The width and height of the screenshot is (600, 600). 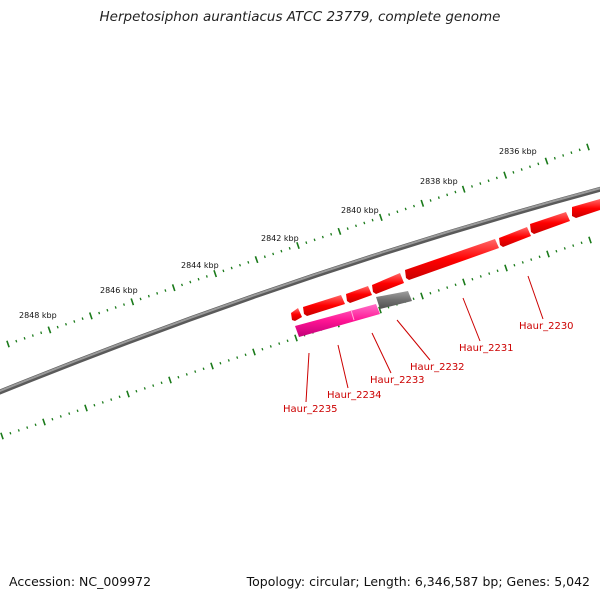 I want to click on scale-label: 2838 kbp, so click(x=439, y=181).